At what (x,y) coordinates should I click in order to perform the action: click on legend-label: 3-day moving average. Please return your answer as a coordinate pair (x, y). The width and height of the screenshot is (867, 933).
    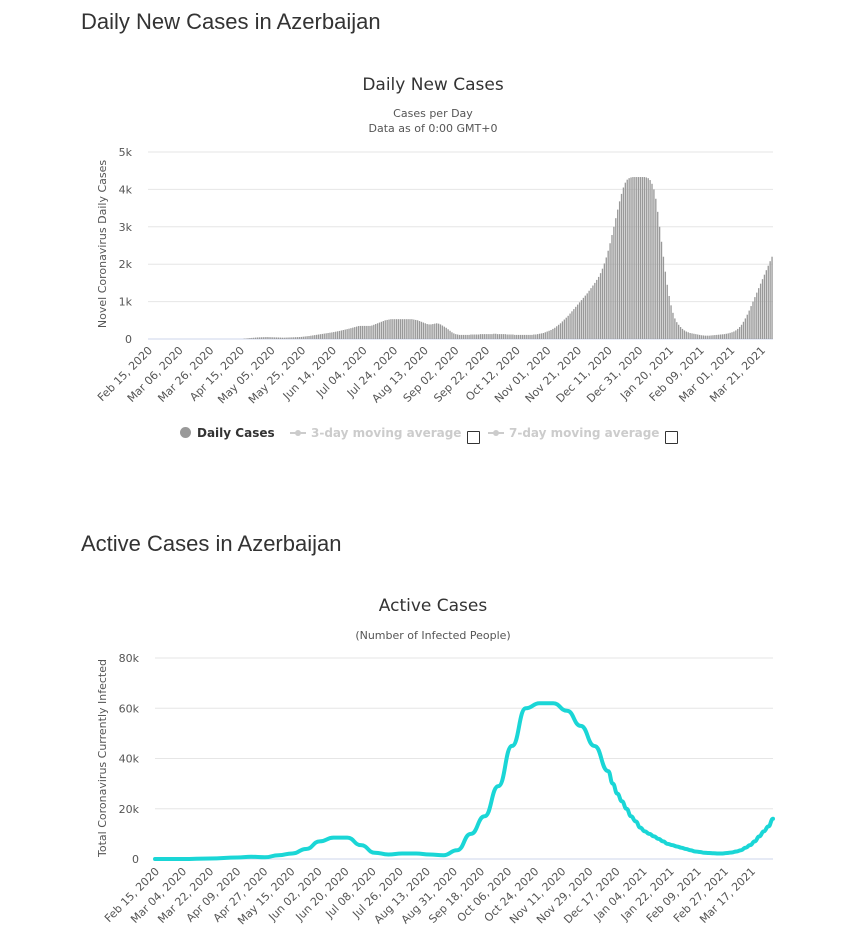
    Looking at the image, I should click on (386, 433).